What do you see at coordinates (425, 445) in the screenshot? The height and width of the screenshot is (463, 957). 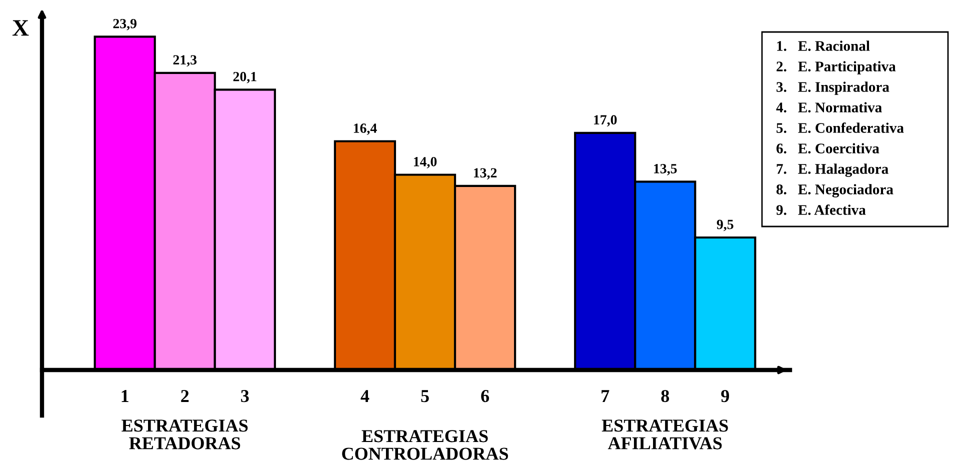 I see `text: ESTRATEGIAS CONTROLADORAS` at bounding box center [425, 445].